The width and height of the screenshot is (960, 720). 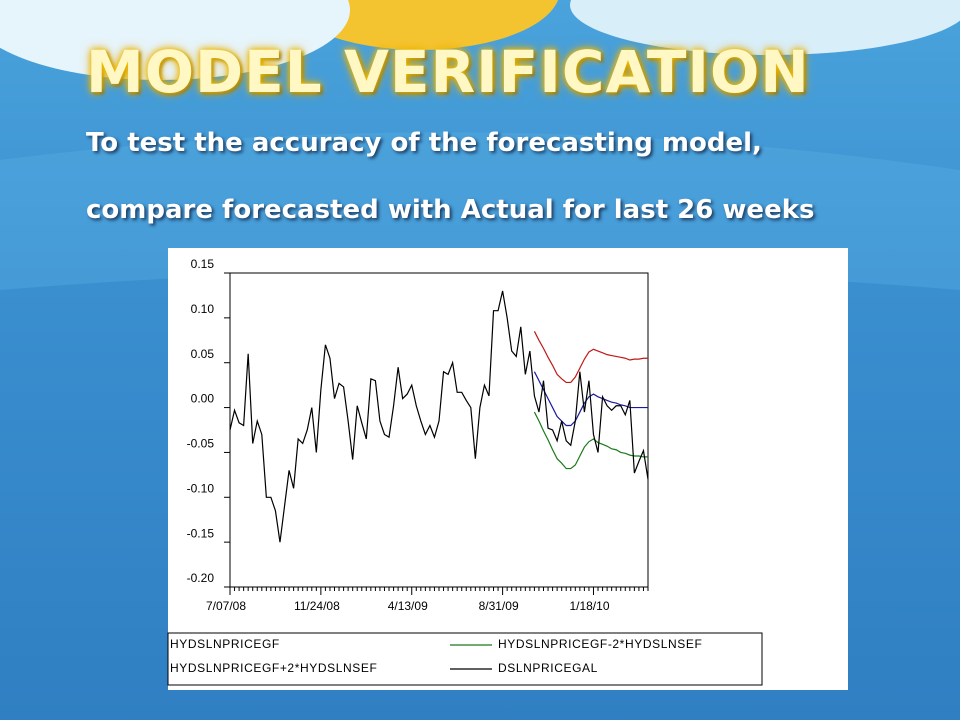 What do you see at coordinates (273, 668) in the screenshot?
I see `legend-label: HYDSLNPRICEGF+2*HYDSLNSEF` at bounding box center [273, 668].